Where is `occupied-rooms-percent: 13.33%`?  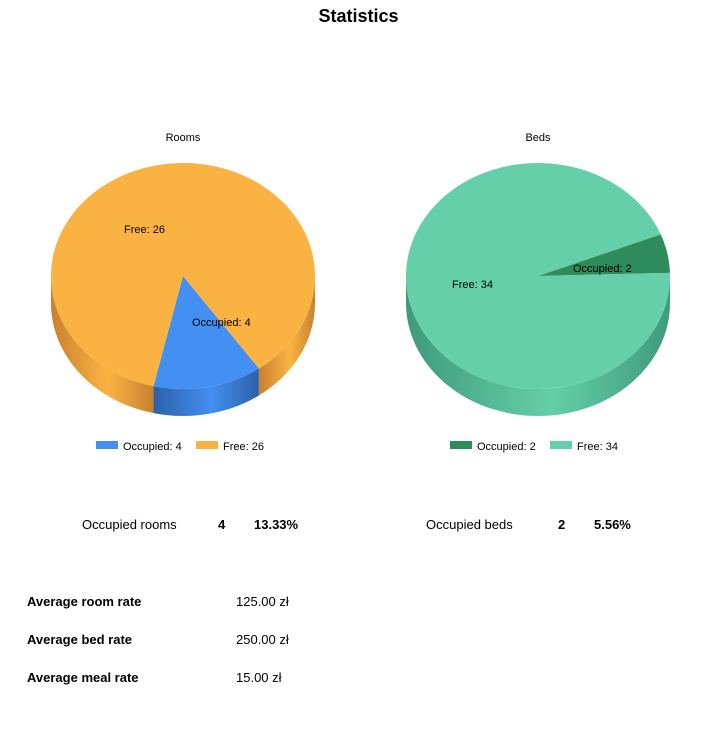 occupied-rooms-percent: 13.33% is located at coordinates (276, 524).